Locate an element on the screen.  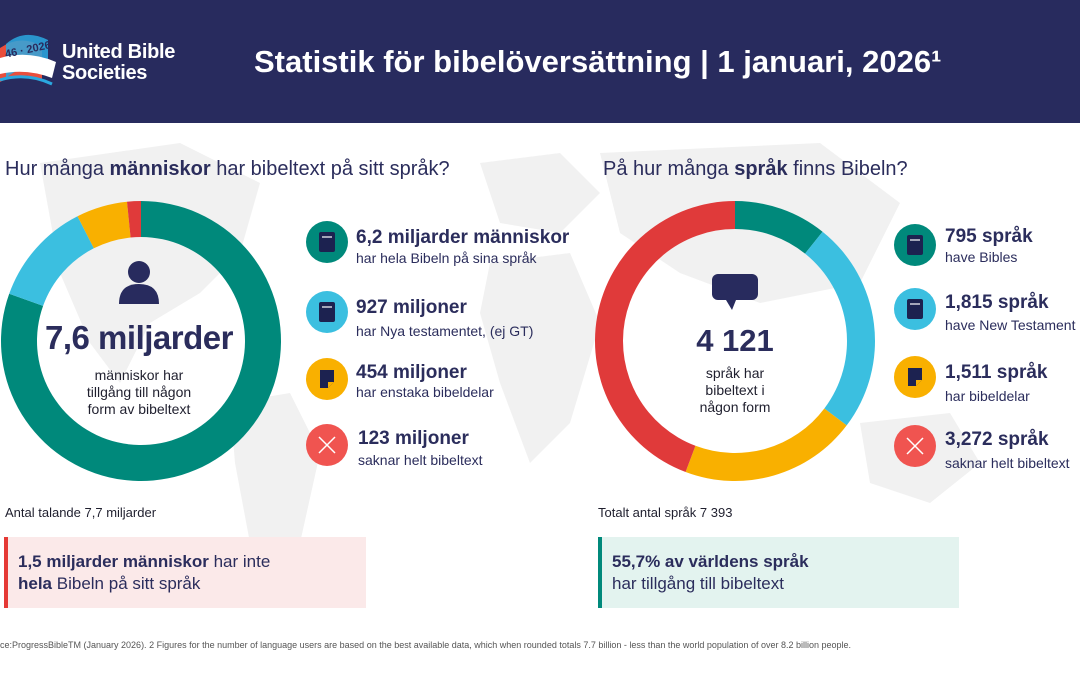
right-question: På hur många språk finns Bibeln? is located at coordinates (755, 169).